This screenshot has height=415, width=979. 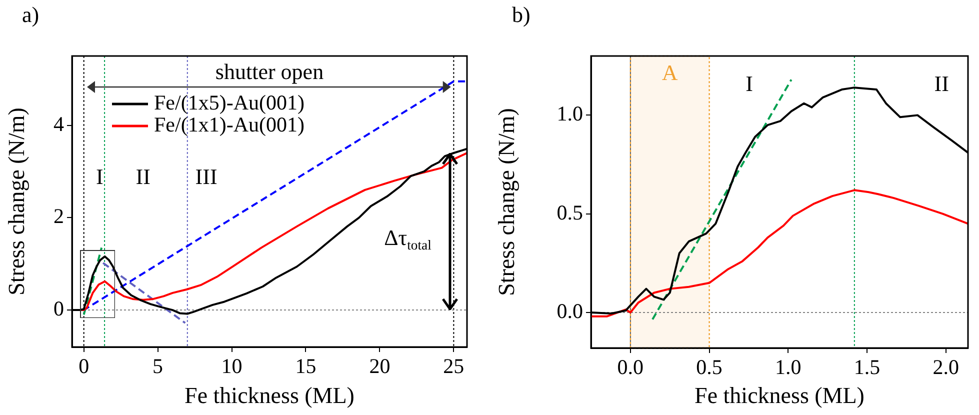 What do you see at coordinates (305, 366) in the screenshot?
I see `x-tick-label: 15` at bounding box center [305, 366].